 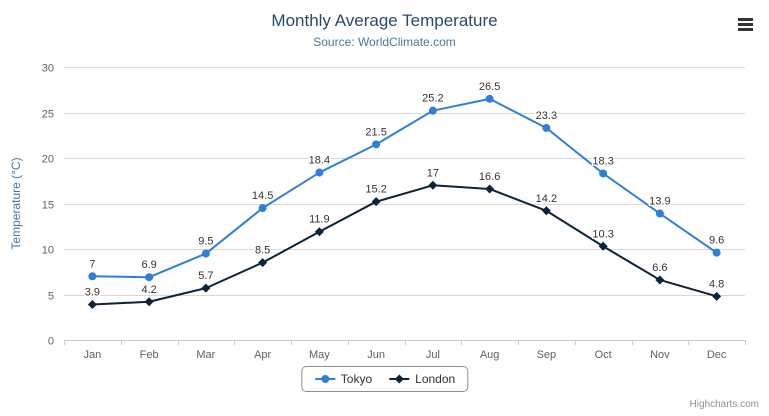 I want to click on legend-item-tokyo: Tokyo, so click(x=343, y=379).